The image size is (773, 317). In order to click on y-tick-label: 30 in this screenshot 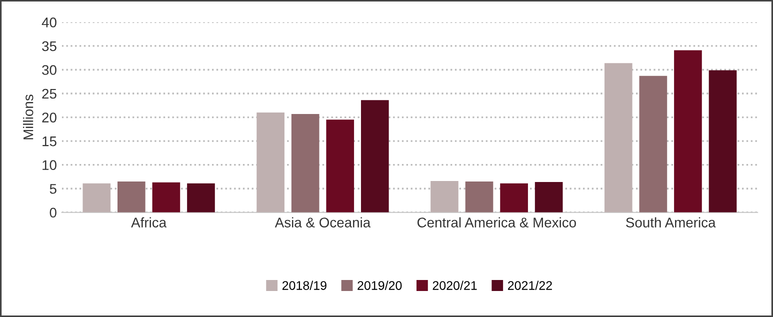, I will do `click(49, 70)`.